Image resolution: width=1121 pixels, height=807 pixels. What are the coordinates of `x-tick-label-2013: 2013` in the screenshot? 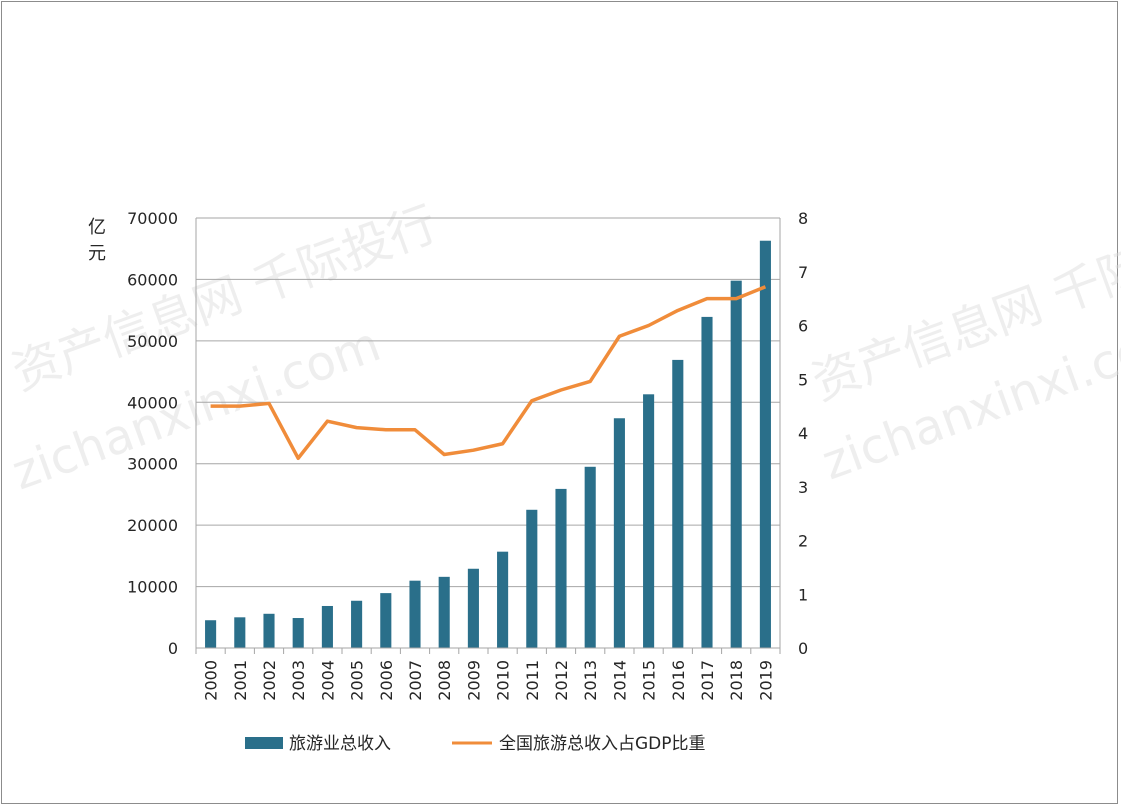 It's located at (590, 680).